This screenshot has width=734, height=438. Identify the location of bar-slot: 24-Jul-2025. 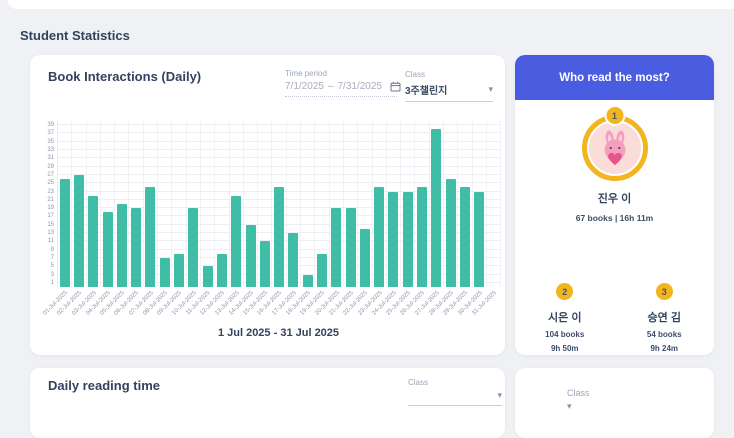
(386, 219).